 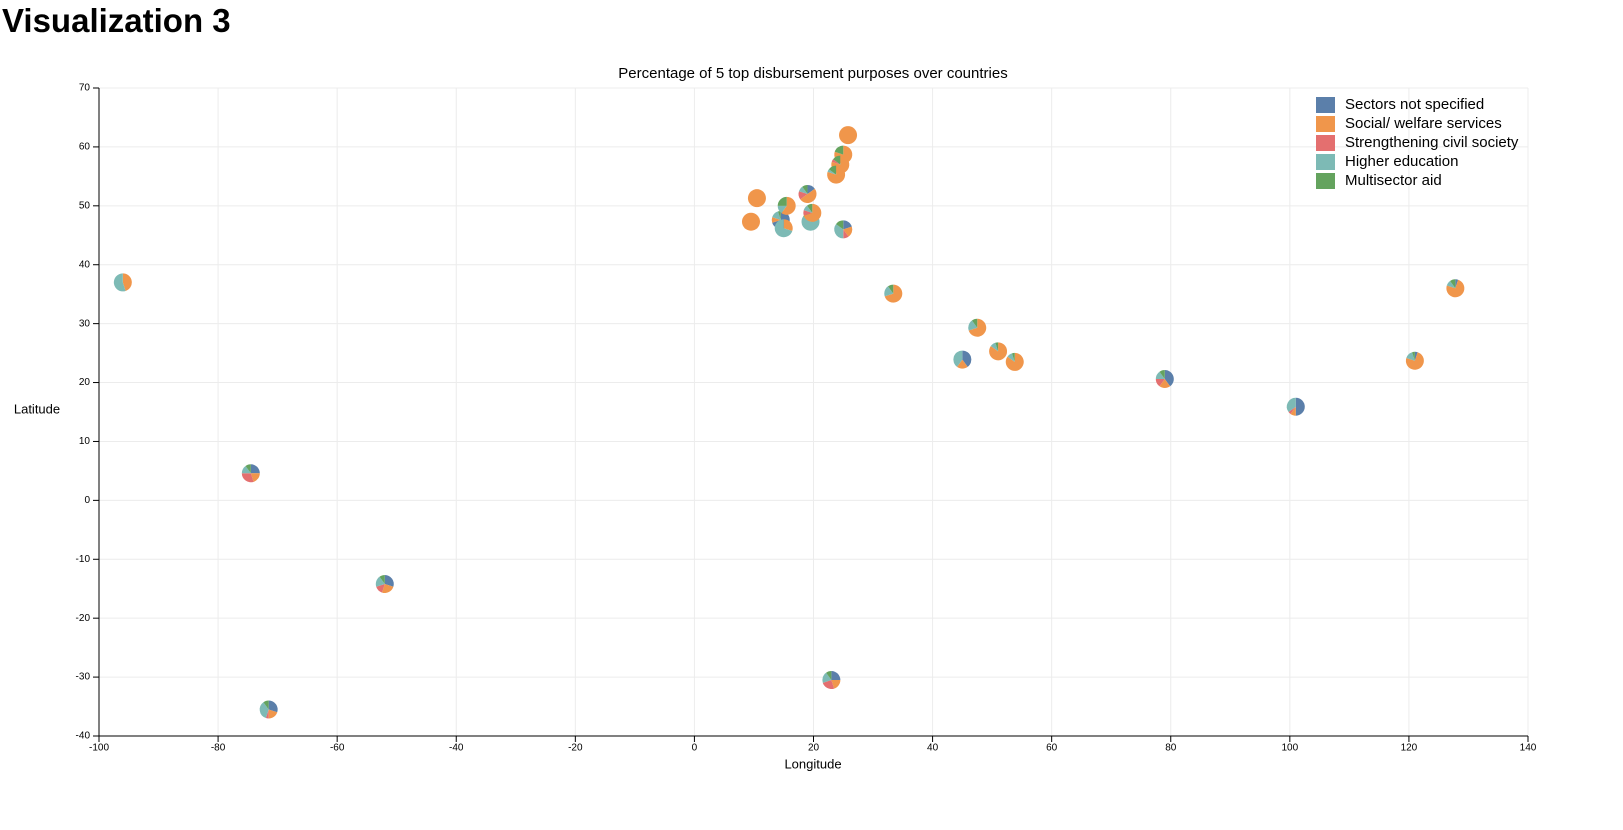 What do you see at coordinates (83, 618) in the screenshot?
I see `y-tick-label: -20` at bounding box center [83, 618].